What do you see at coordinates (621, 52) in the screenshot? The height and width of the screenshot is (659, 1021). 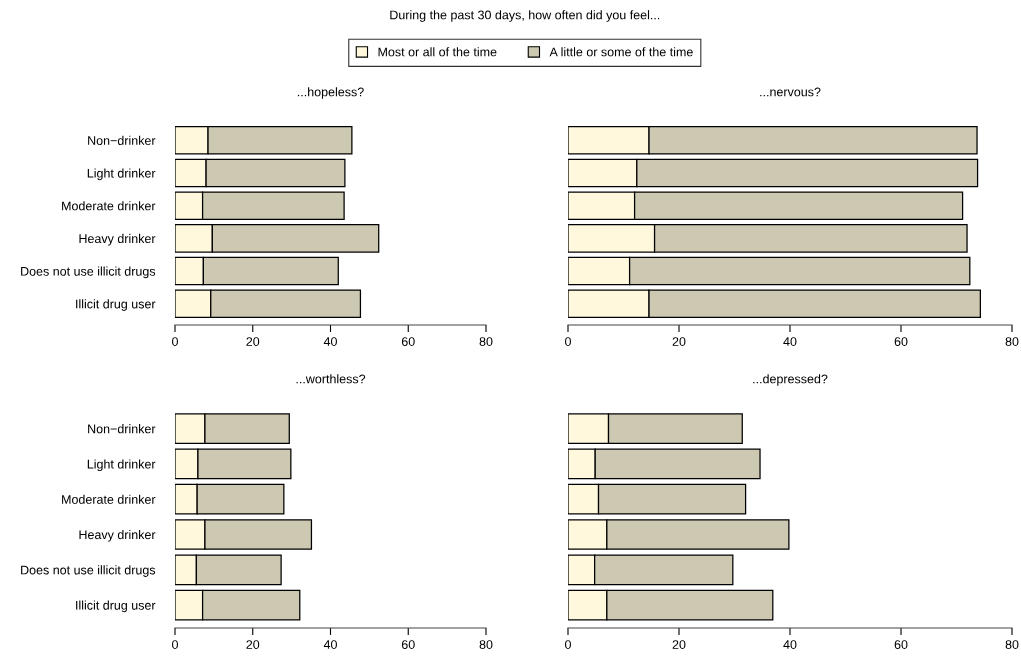 I see `legend-label: A little or some of the time` at bounding box center [621, 52].